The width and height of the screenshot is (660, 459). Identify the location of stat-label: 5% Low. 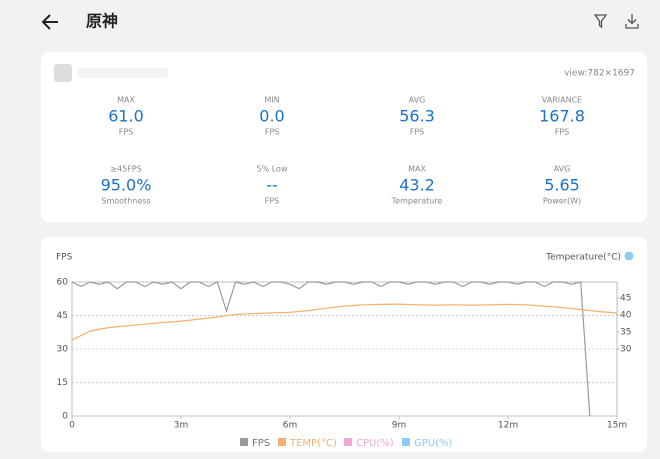
(272, 169).